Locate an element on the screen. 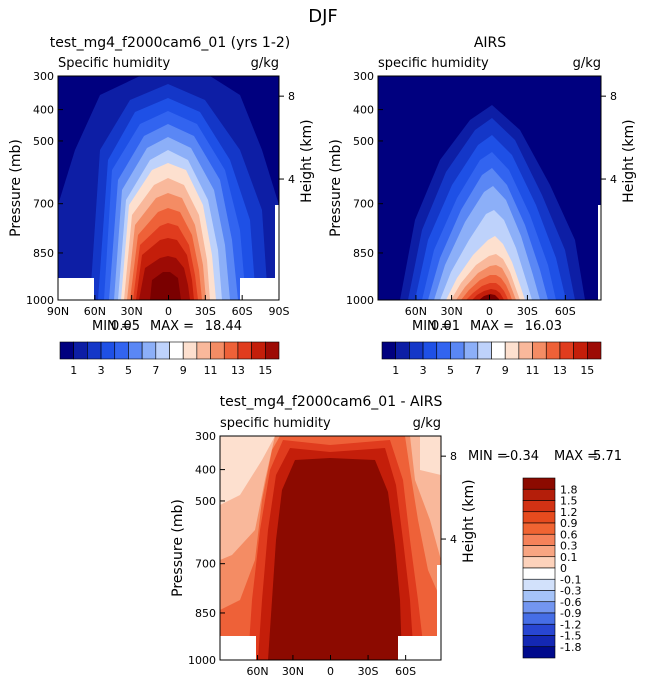 The image size is (647, 684). stat-min-value: -0.34 is located at coordinates (522, 456).